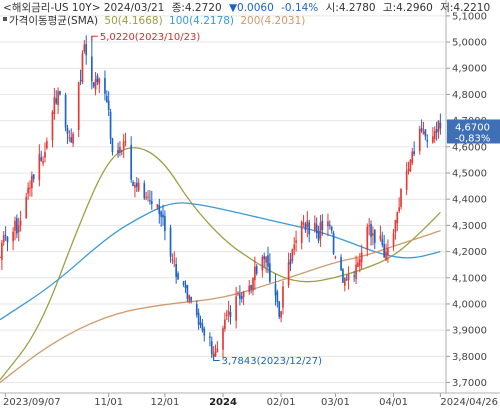 Image resolution: width=500 pixels, height=410 pixels. I want to click on y-tick-label: 4,8000, so click(469, 95).